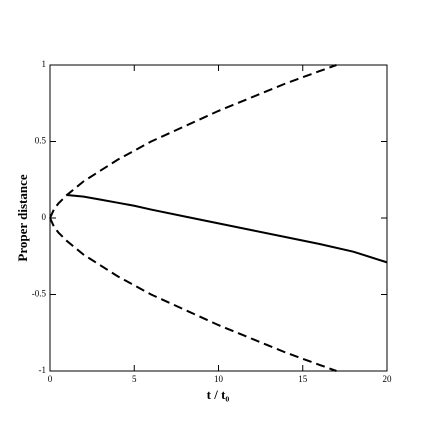  What do you see at coordinates (22, 217) in the screenshot?
I see `y-axis-label: Proper distance` at bounding box center [22, 217].